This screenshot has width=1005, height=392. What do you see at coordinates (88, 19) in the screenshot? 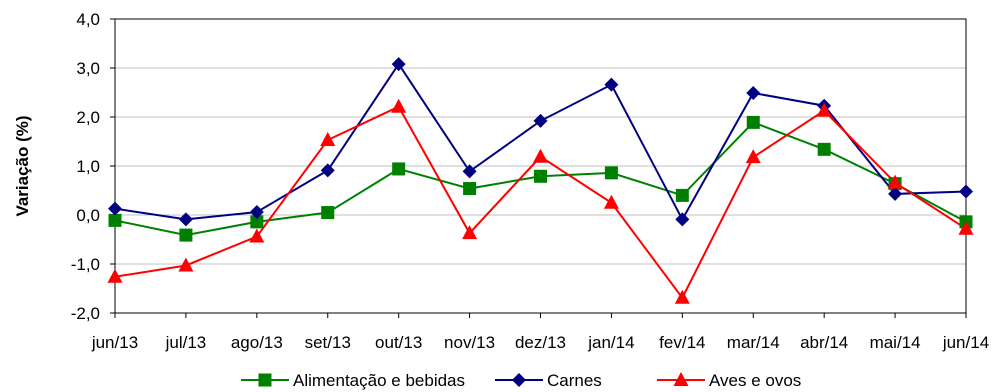
I see `y-tick-label: 4,0` at bounding box center [88, 19].